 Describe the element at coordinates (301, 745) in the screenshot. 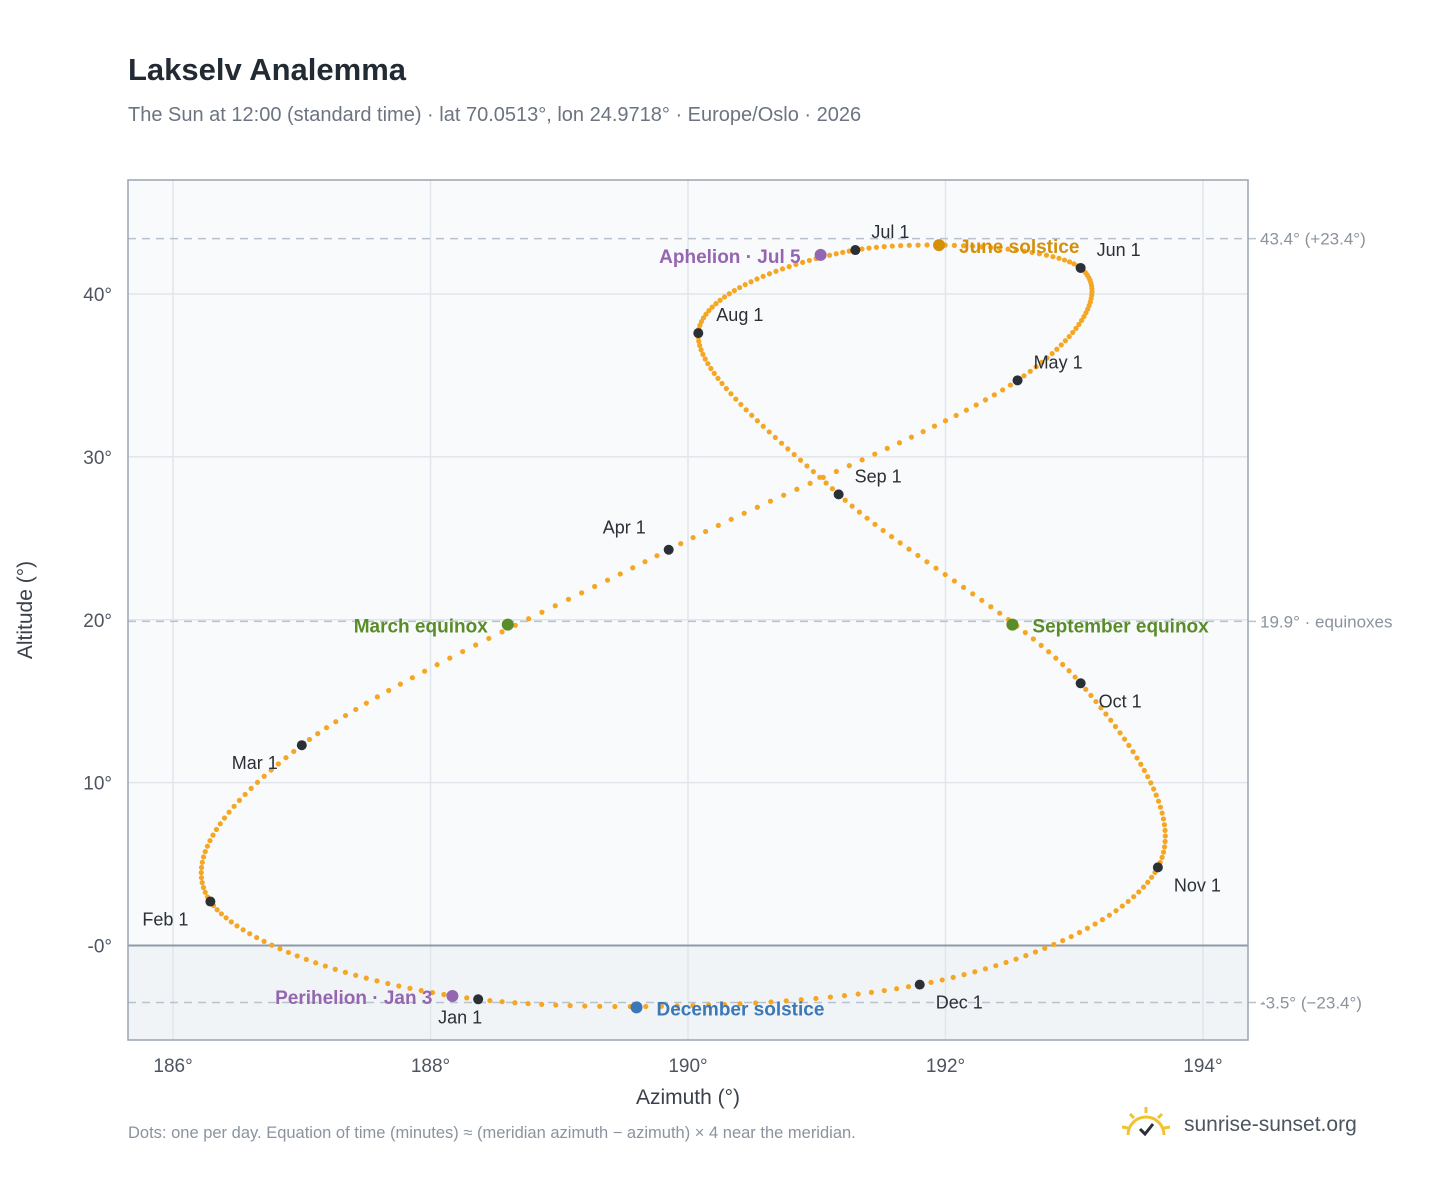

I see `month-marker` at that location.